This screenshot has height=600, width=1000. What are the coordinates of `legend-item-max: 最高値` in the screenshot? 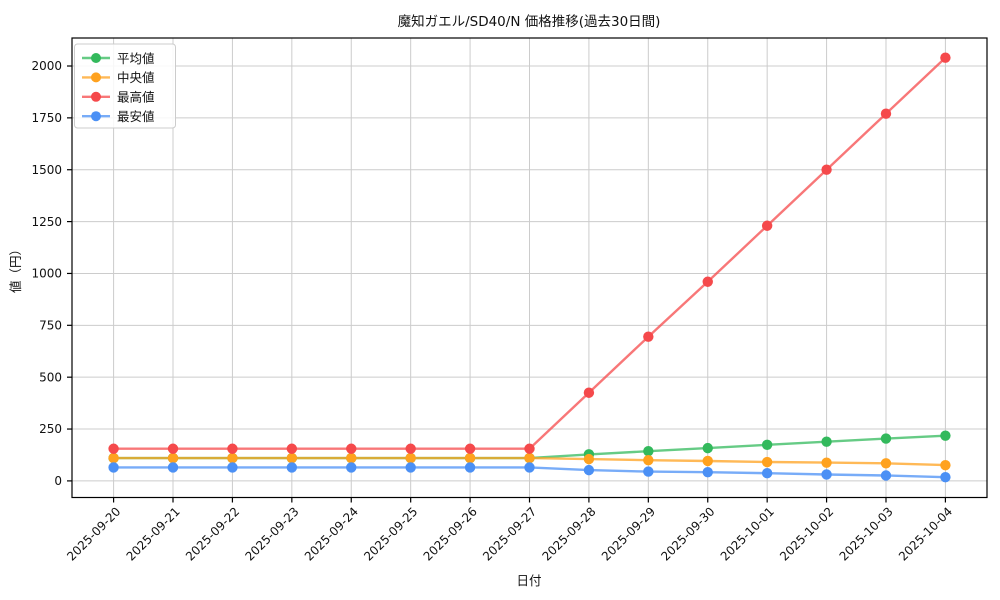 It's located at (118, 97).